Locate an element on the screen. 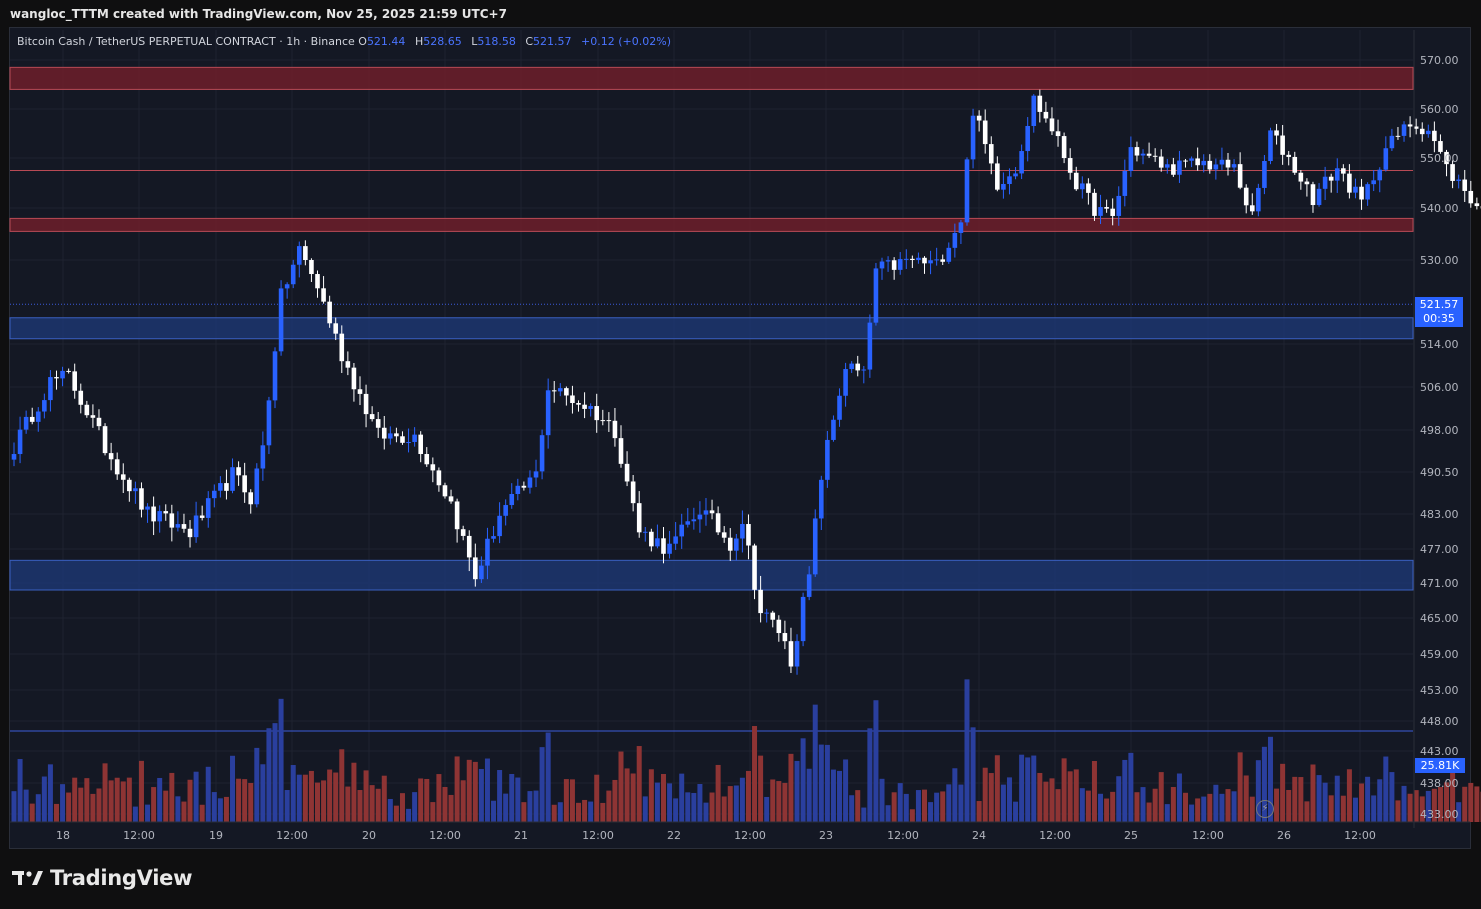  tradingview-mark-icon is located at coordinates (27, 878).